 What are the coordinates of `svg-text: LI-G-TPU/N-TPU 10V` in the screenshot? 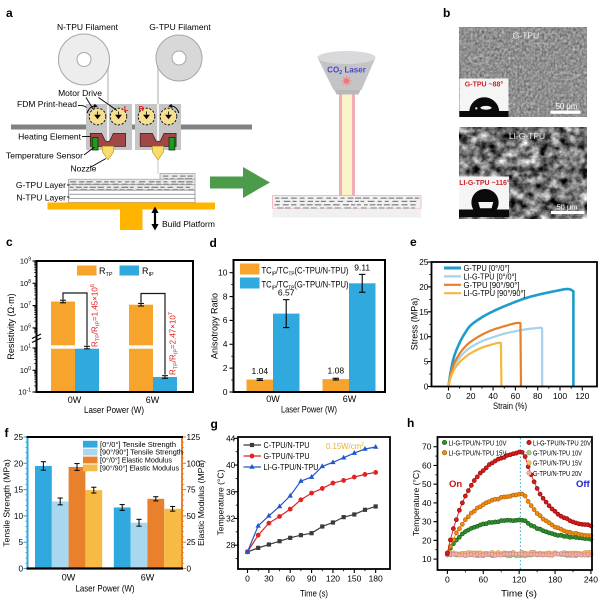 It's located at (478, 442).